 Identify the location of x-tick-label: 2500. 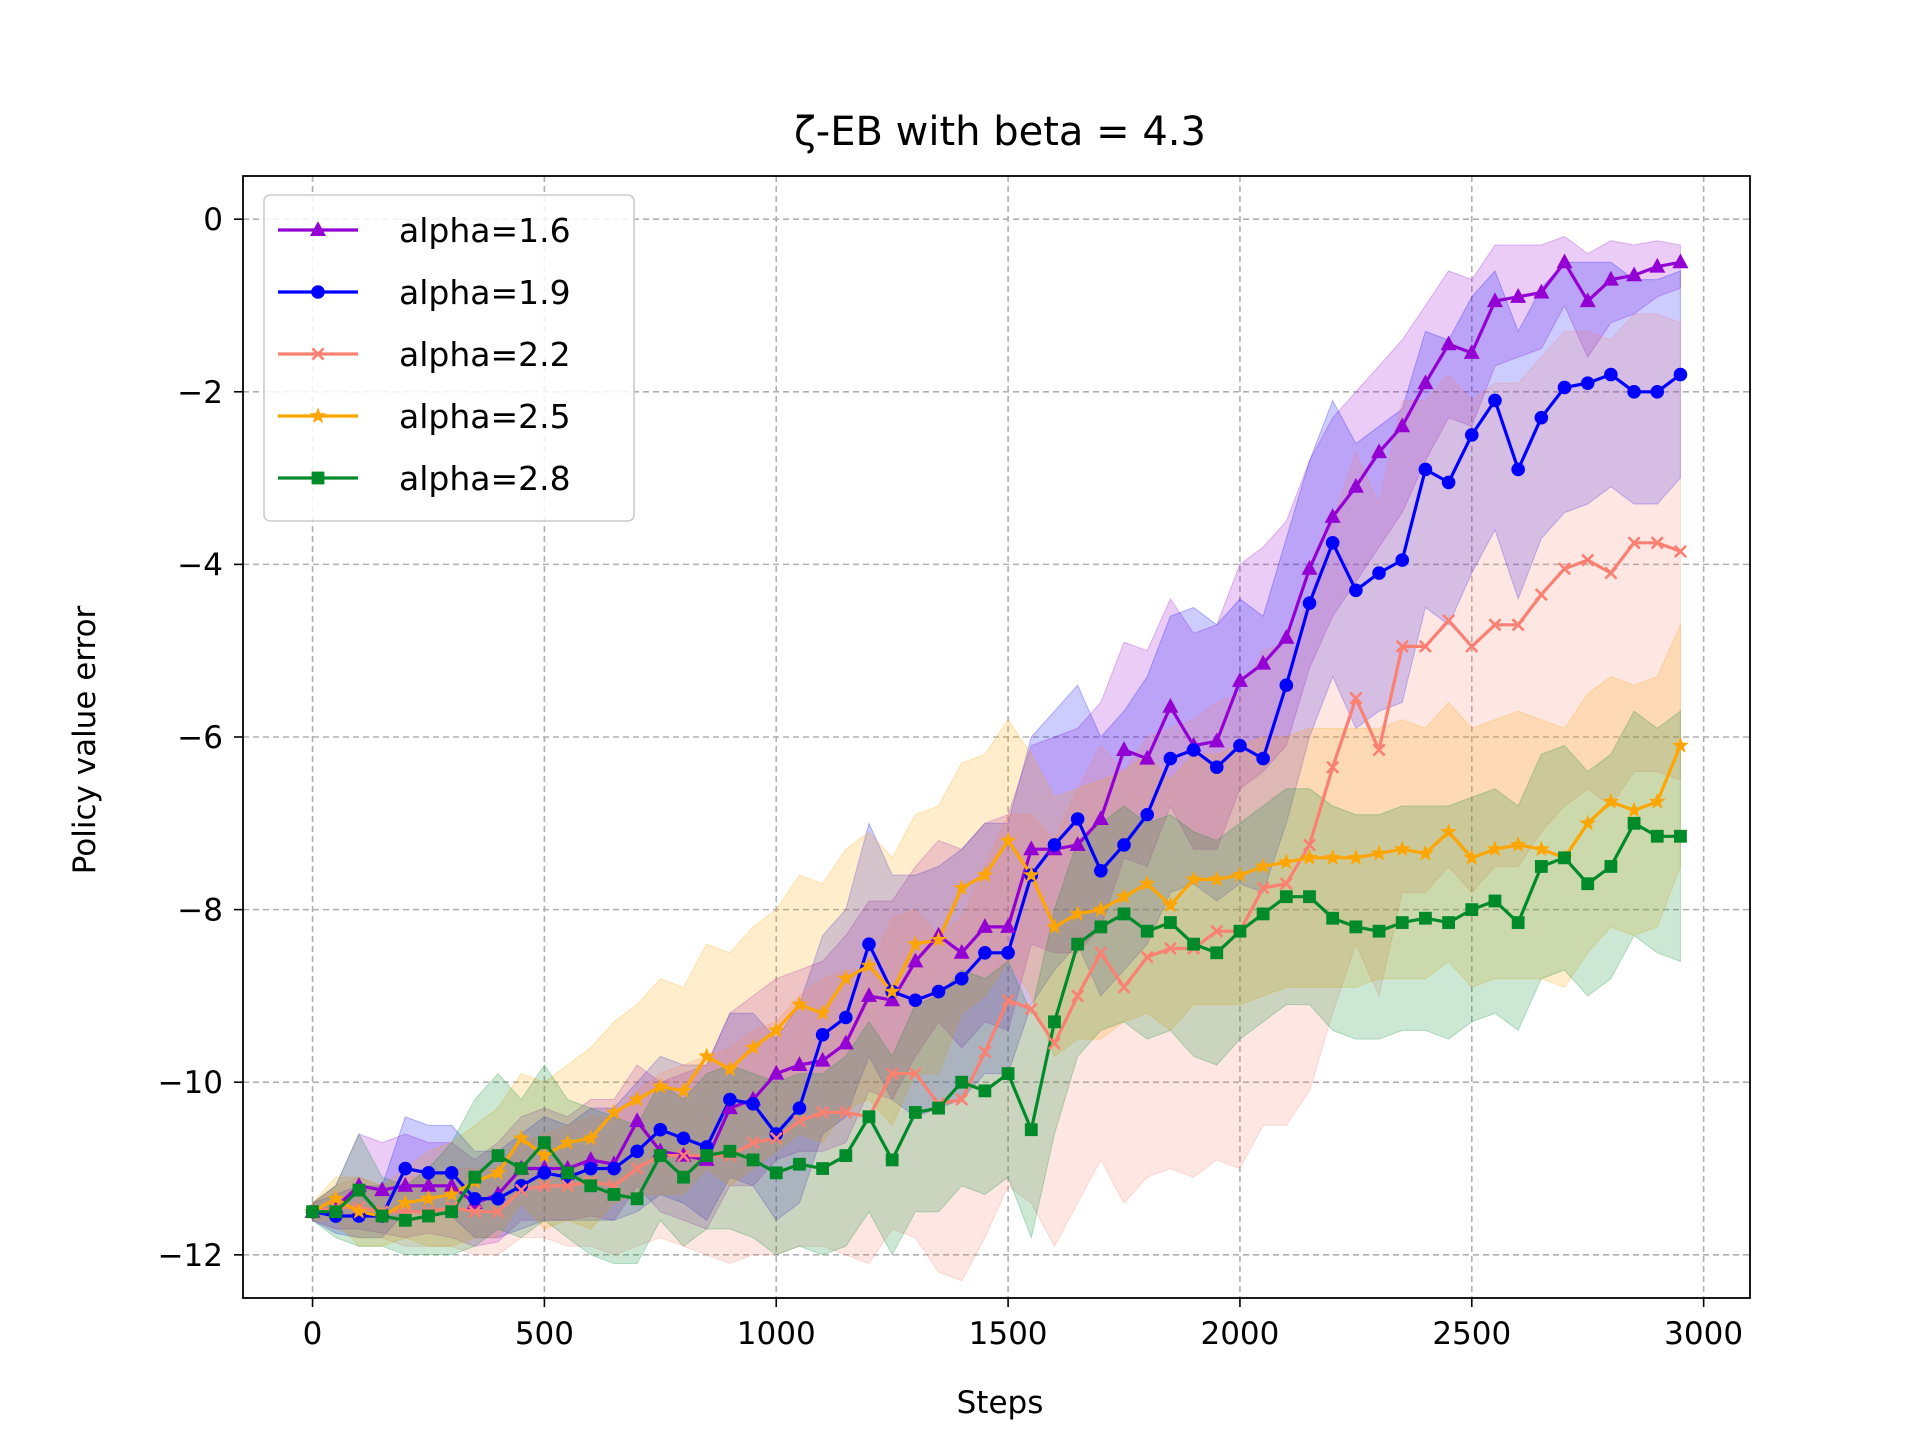
(1471, 1334).